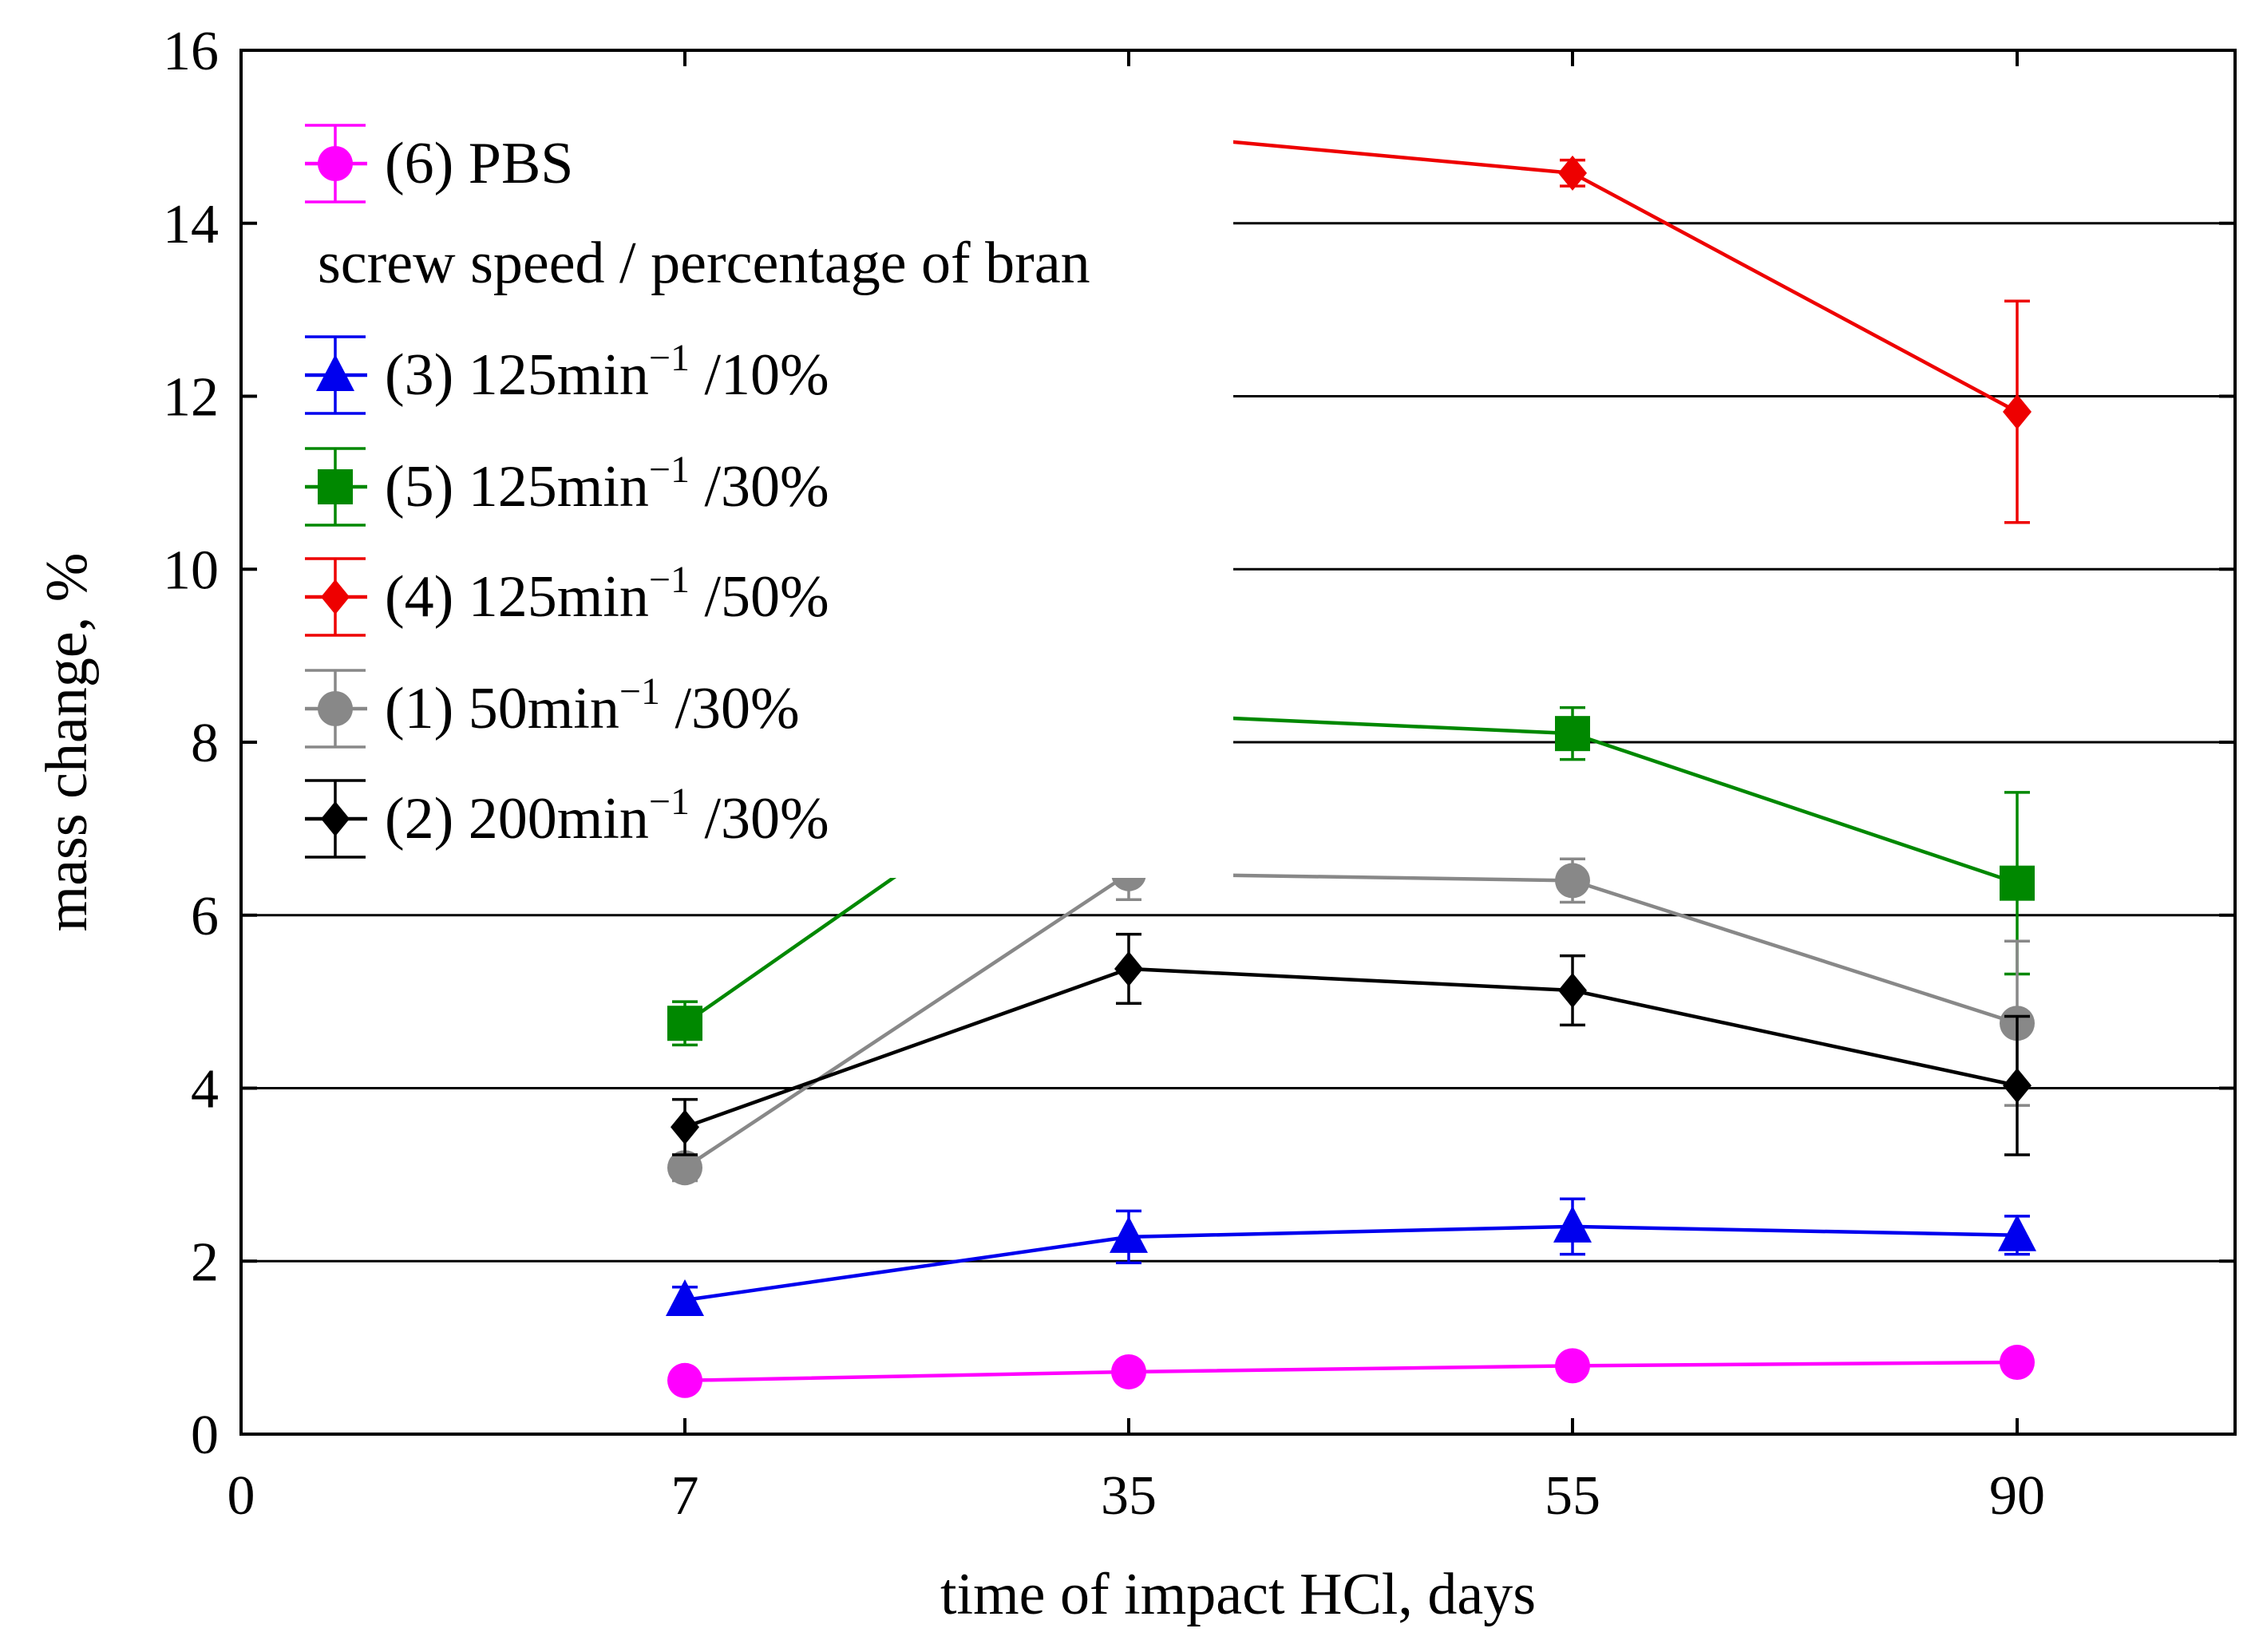  What do you see at coordinates (685, 1496) in the screenshot?
I see `x-tick-label-7: 7` at bounding box center [685, 1496].